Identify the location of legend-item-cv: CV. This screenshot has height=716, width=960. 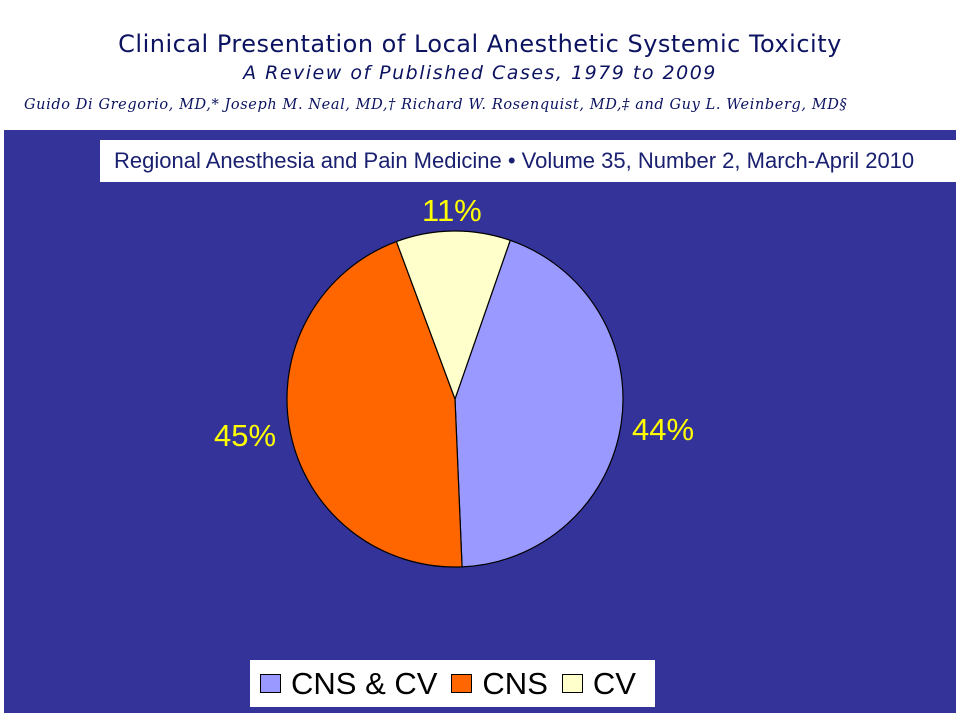
(598, 683).